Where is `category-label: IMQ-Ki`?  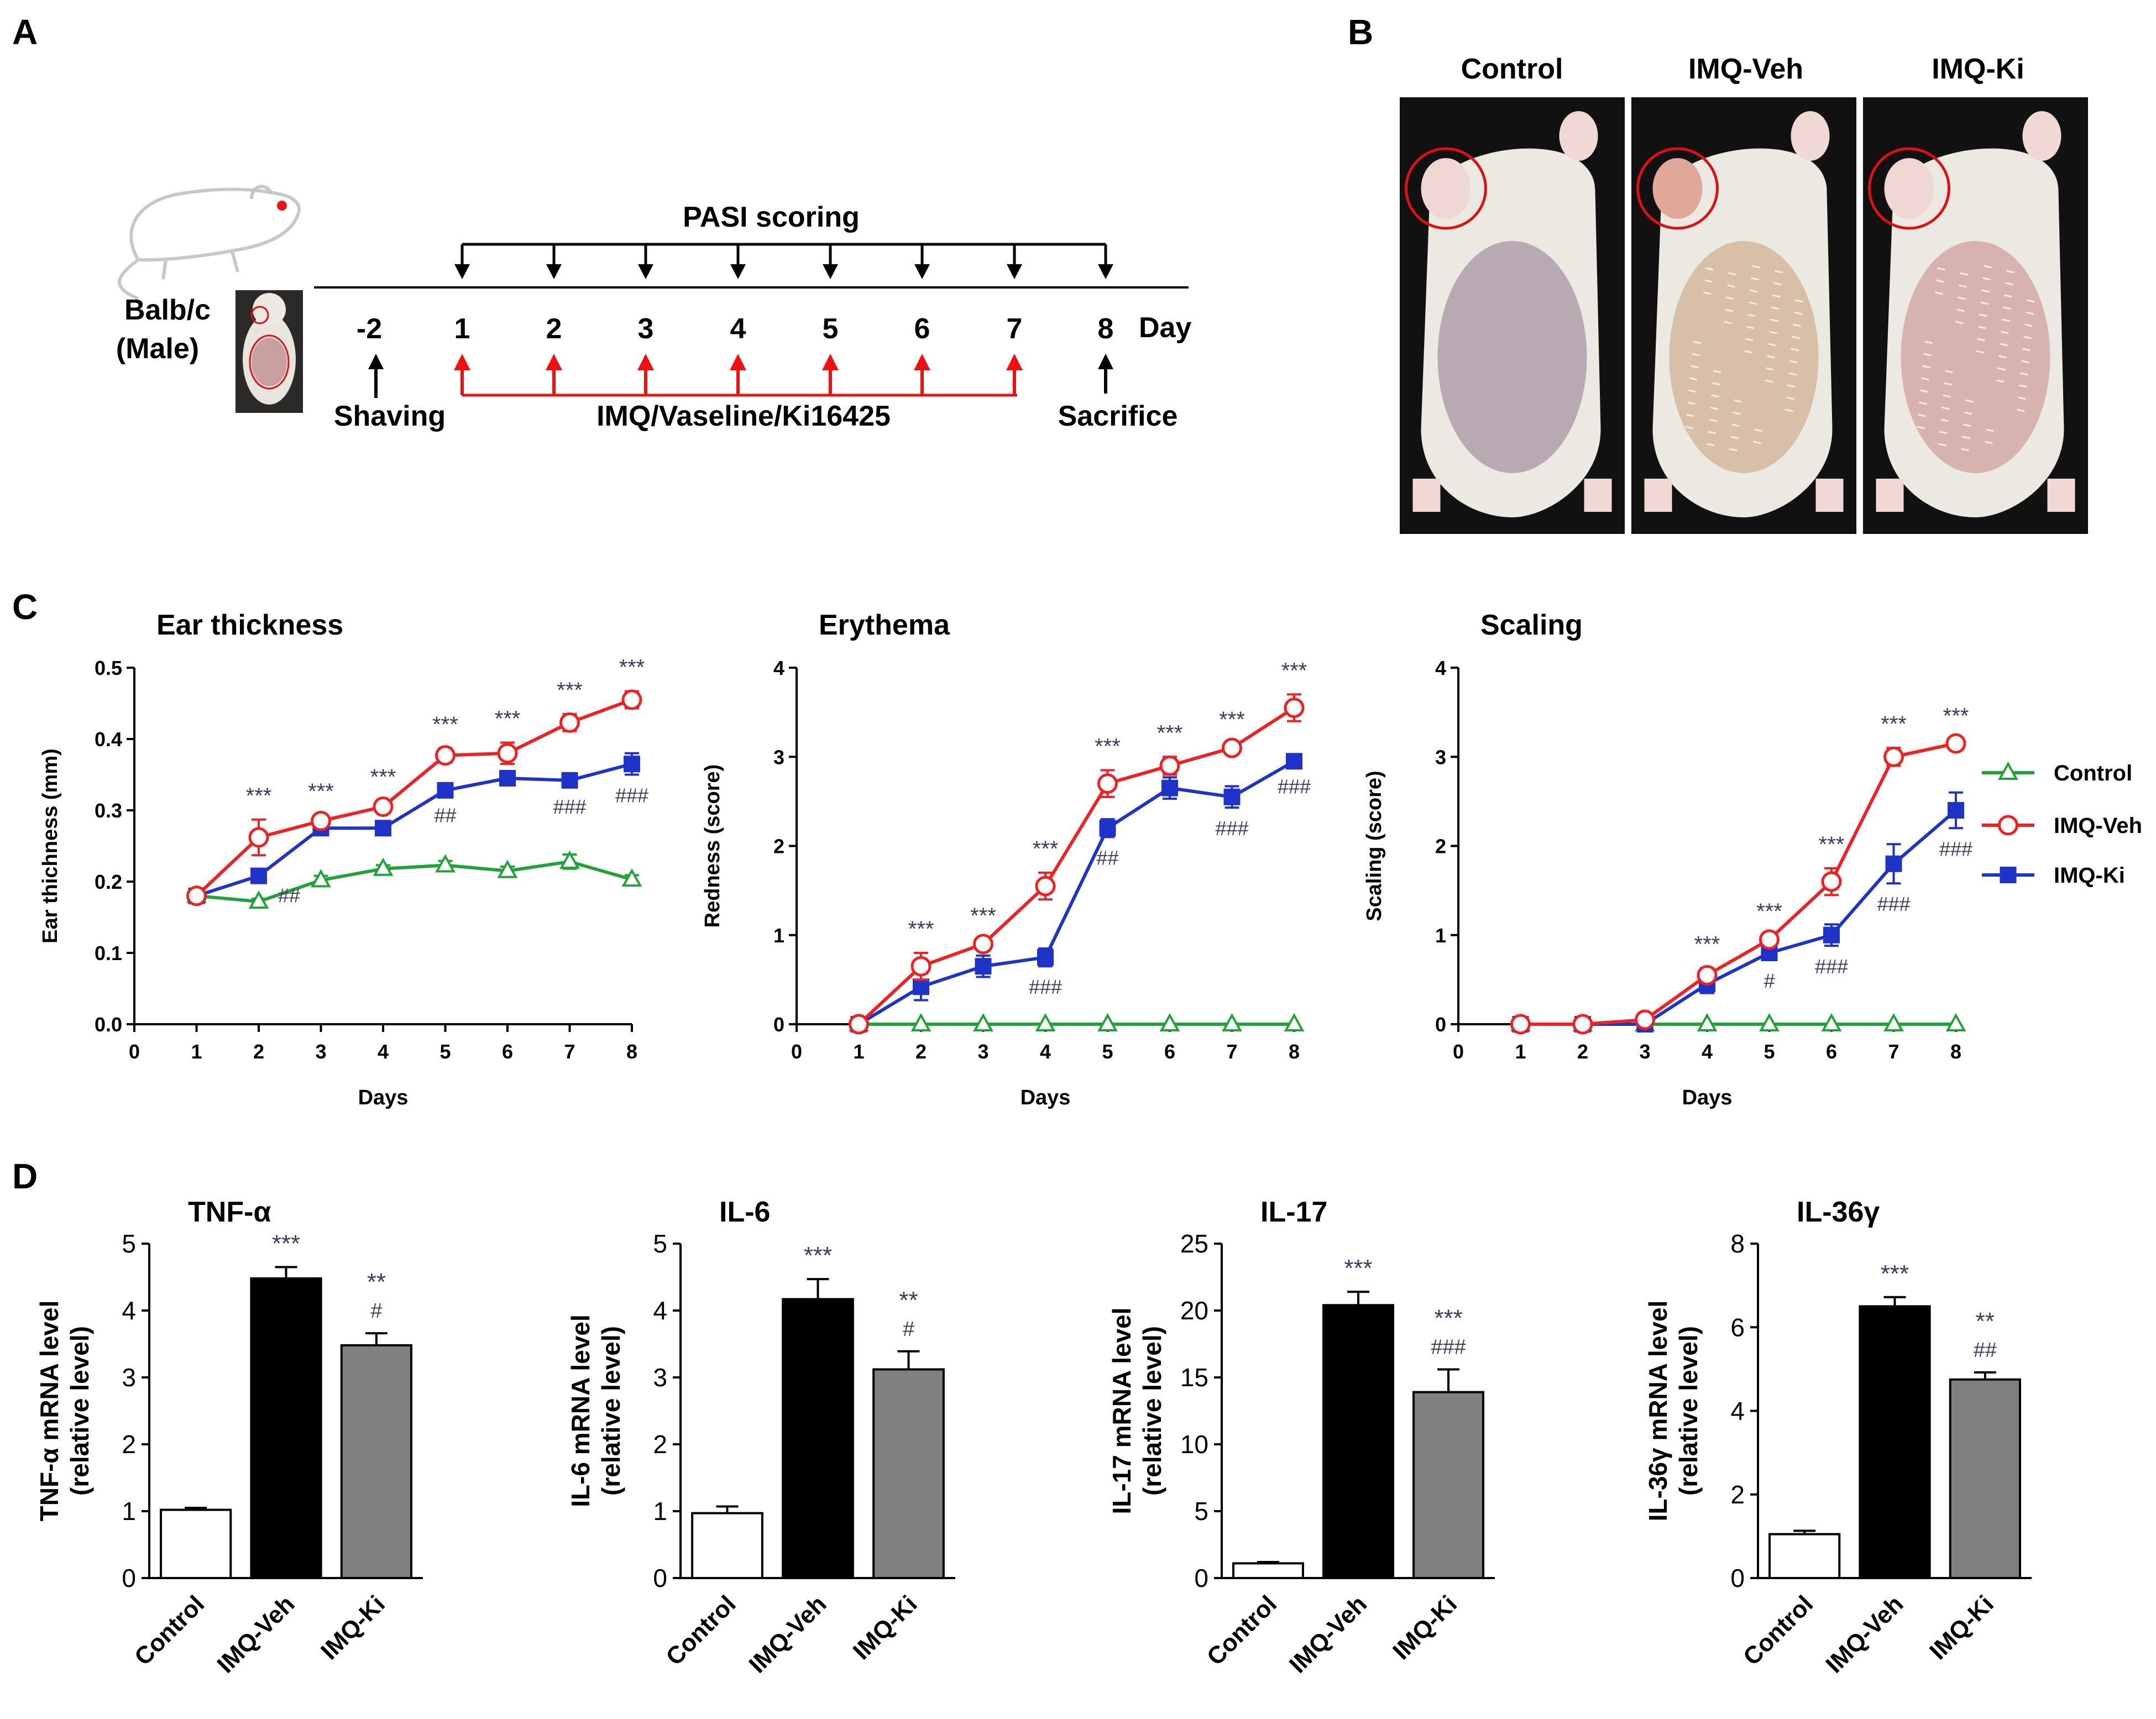
category-label: IMQ-Ki is located at coordinates (886, 1628).